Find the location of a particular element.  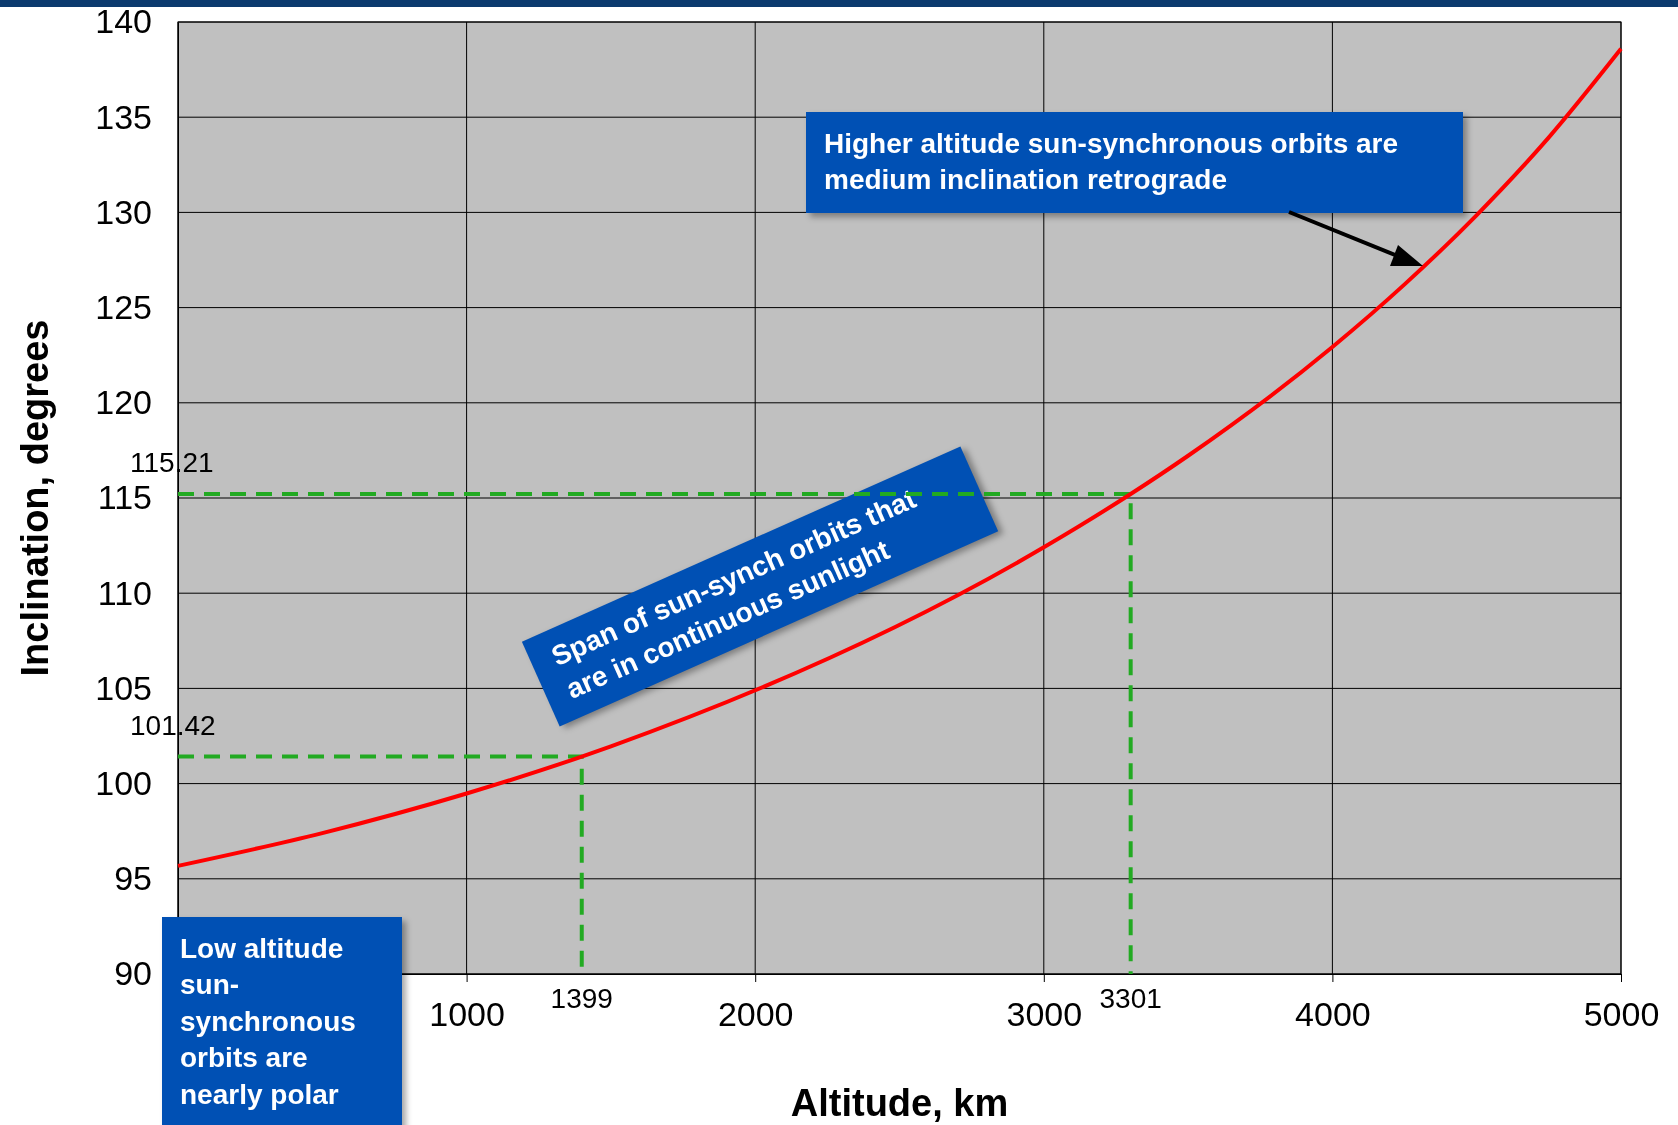

y-tick-label: 135 is located at coordinates (123, 116).